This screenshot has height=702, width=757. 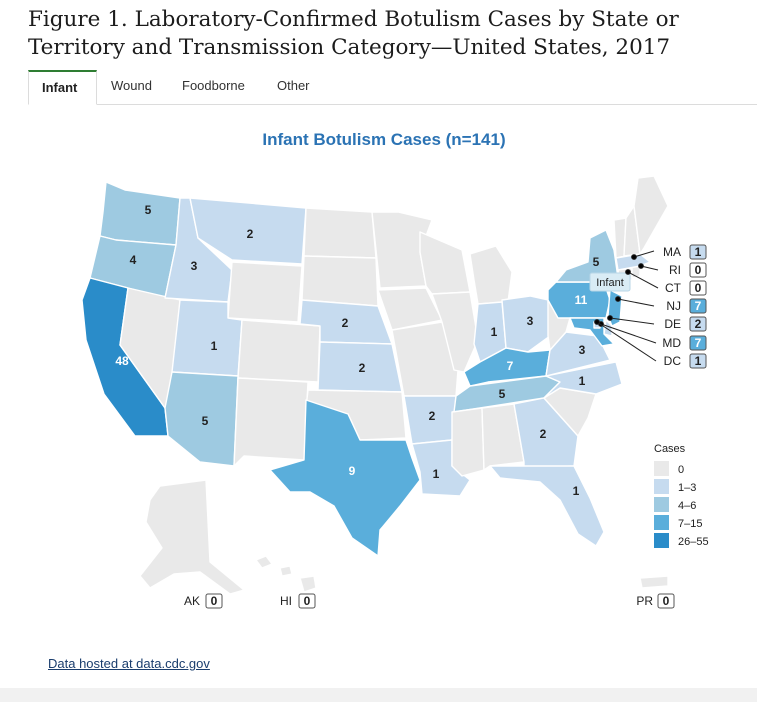 What do you see at coordinates (345, 478) in the screenshot?
I see `state-tx` at bounding box center [345, 478].